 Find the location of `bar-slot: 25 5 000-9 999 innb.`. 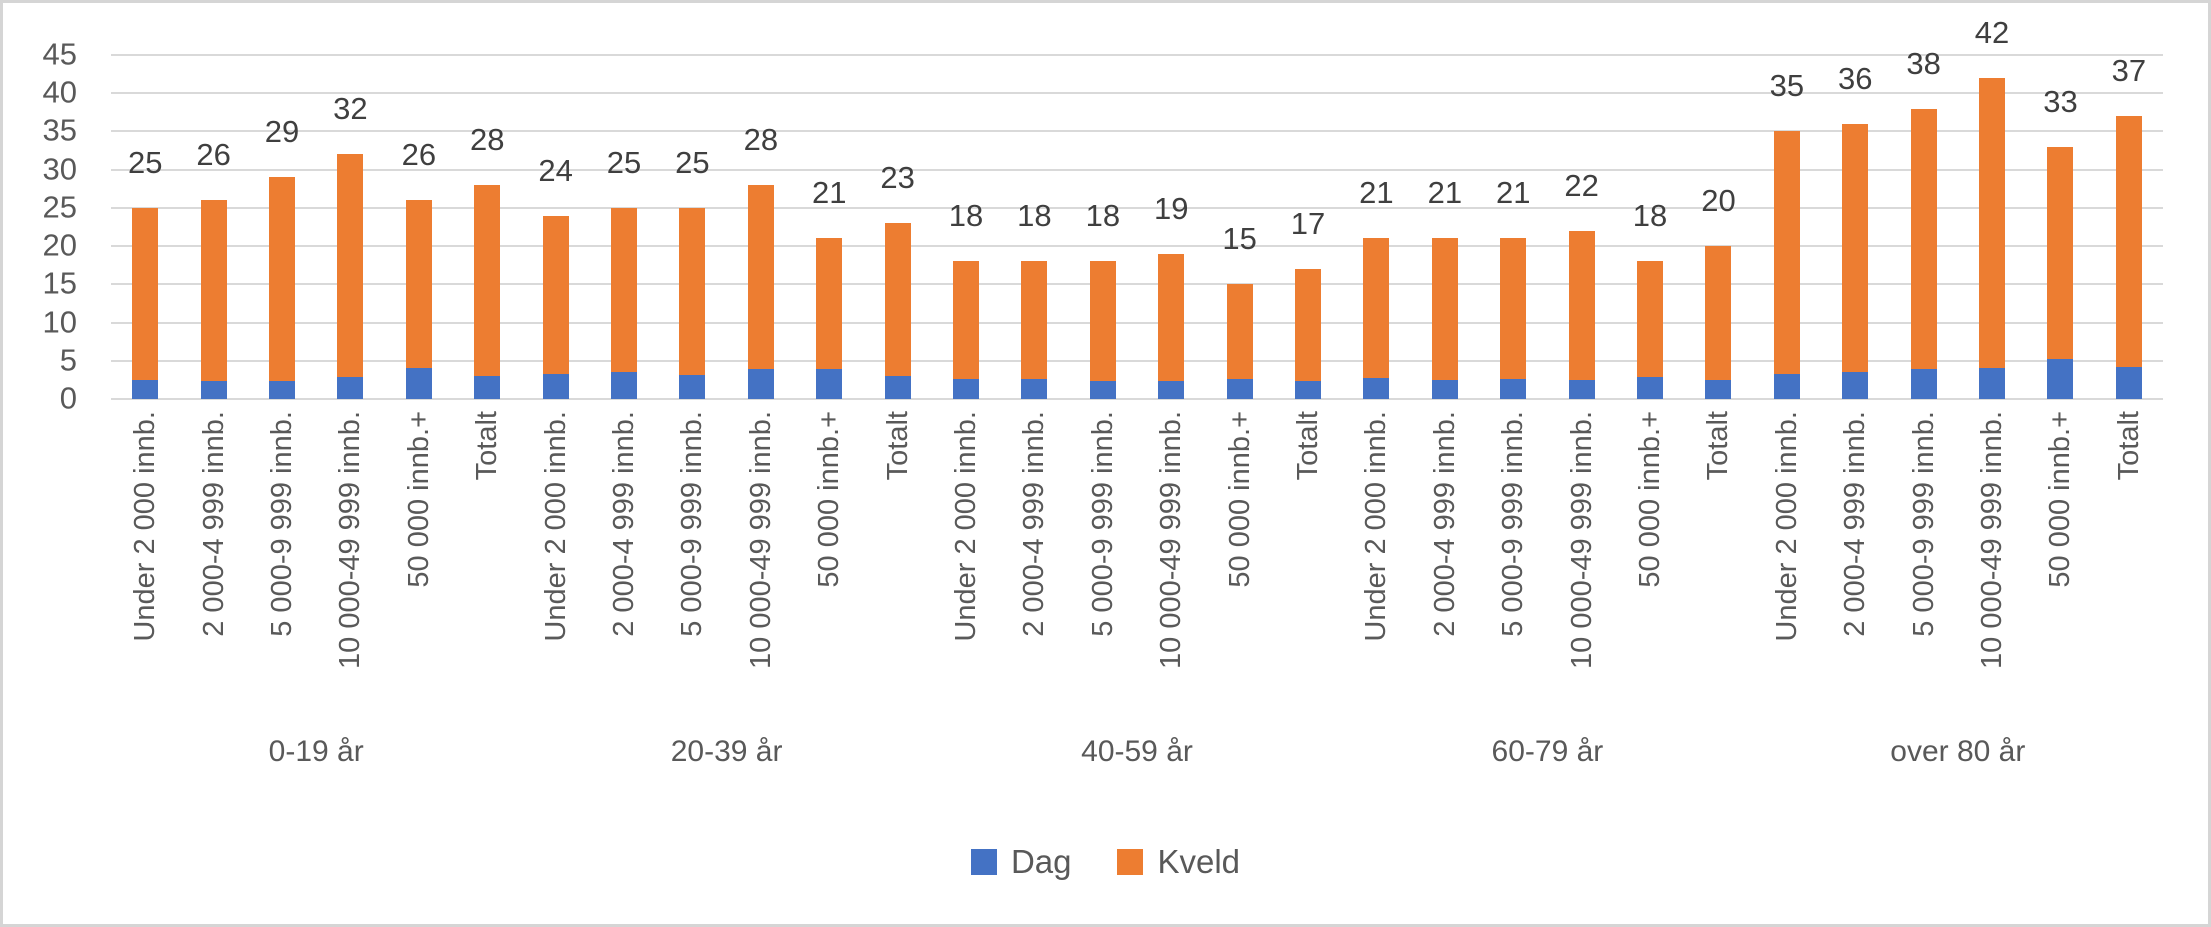

bar-slot: 25 5 000-9 999 innb. is located at coordinates (692, 346).